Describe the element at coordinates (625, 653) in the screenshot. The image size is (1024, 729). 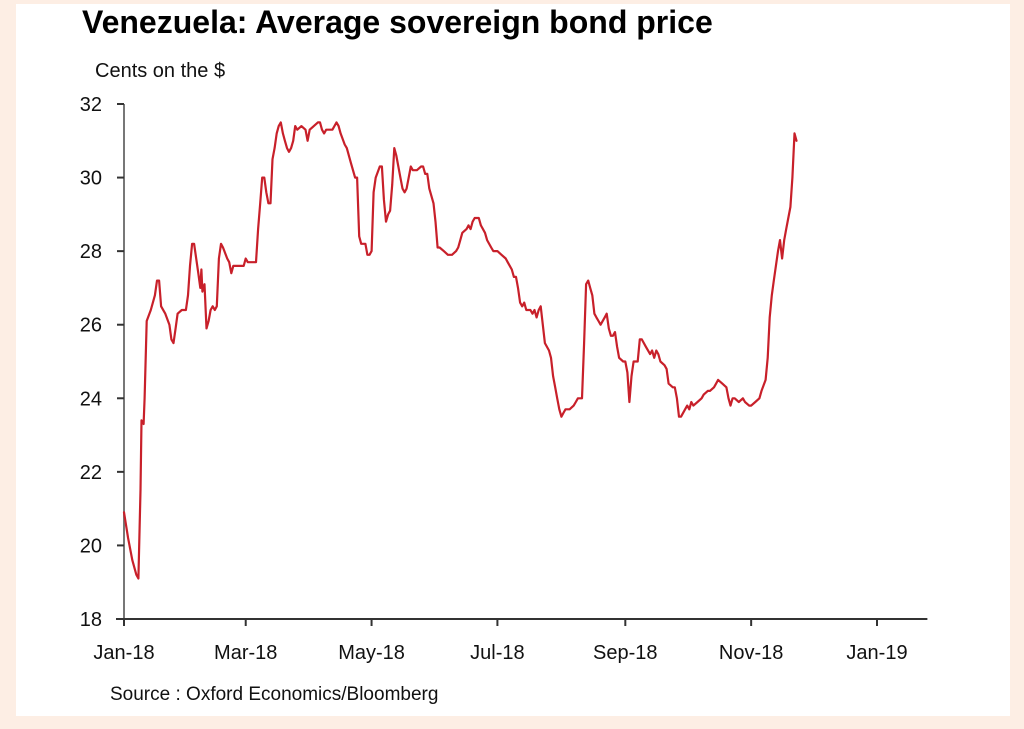
I see `x-tick-label: Sep-18` at that location.